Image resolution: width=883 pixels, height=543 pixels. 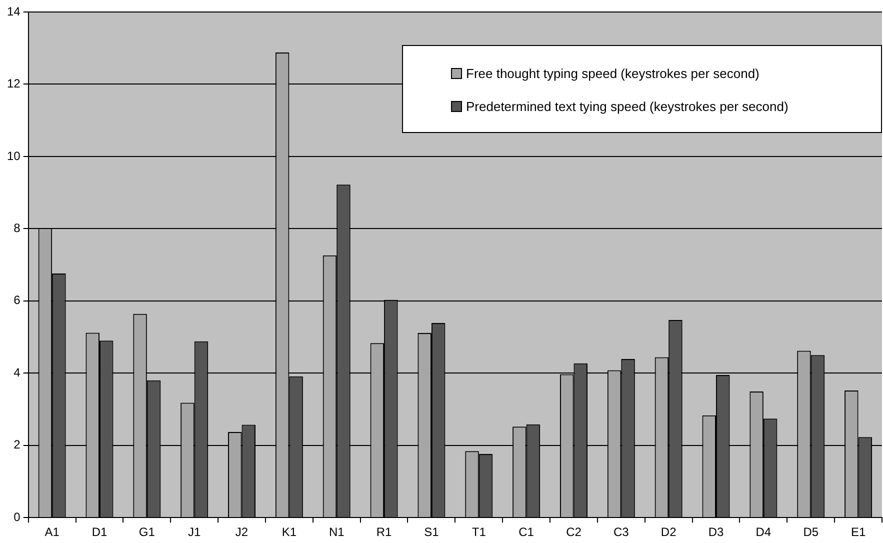 I want to click on y-tick-label: 8, so click(x=17, y=228).